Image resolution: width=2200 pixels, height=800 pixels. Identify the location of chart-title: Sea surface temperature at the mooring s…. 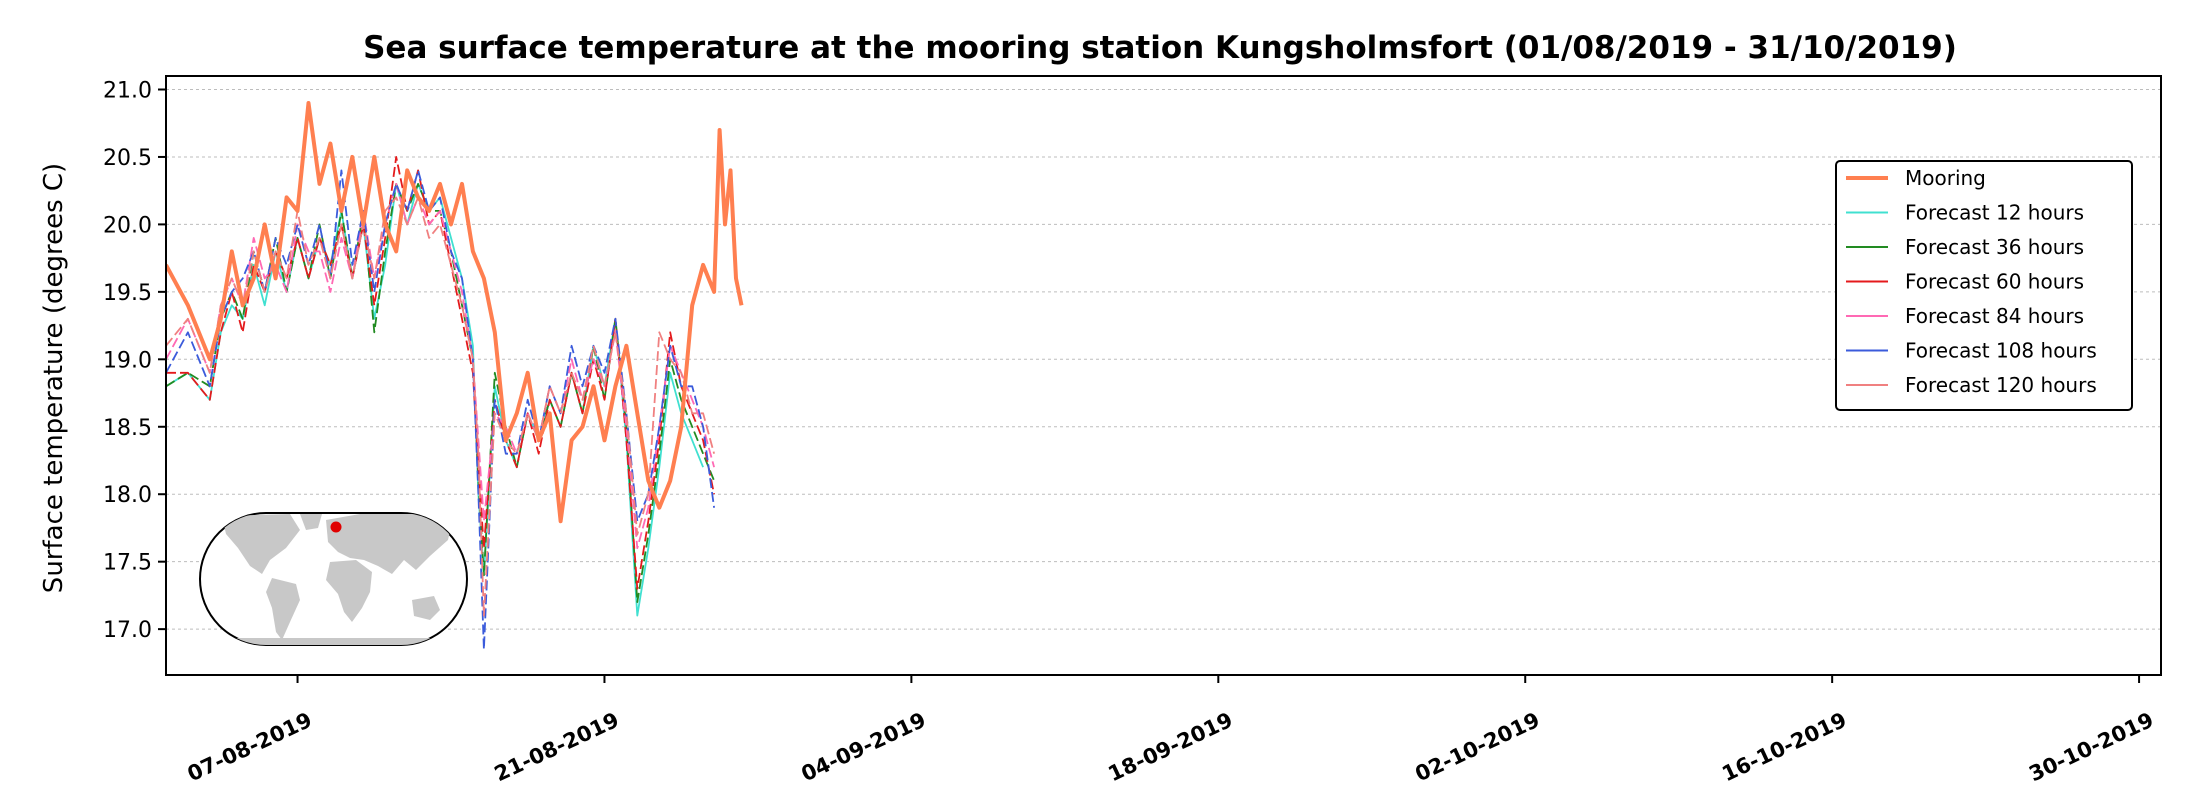
(1160, 48).